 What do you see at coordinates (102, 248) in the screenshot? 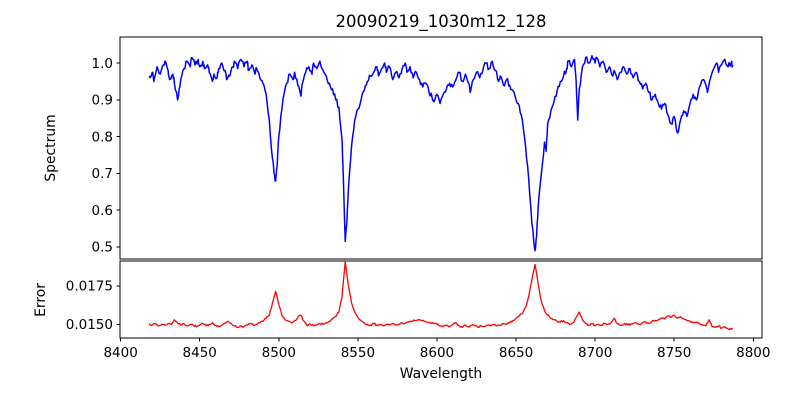
I see `y-tick-label: 0.5` at bounding box center [102, 248].